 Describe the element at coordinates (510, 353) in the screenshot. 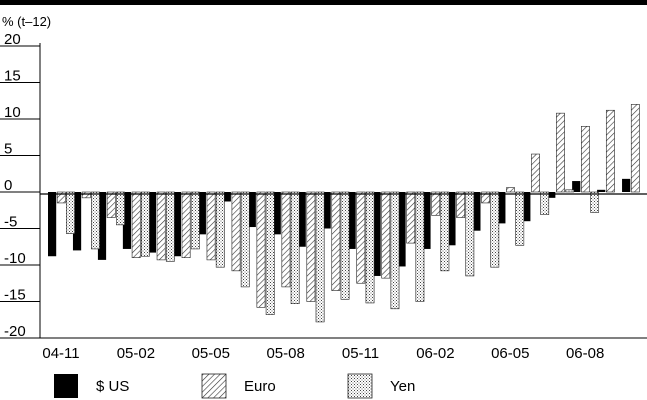

I see `x-tick-label: 06-05` at that location.